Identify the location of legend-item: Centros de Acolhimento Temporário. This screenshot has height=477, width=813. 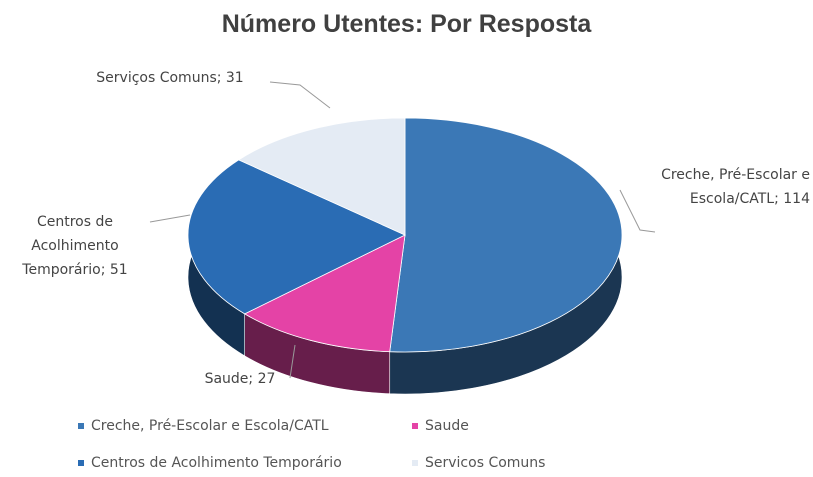
(210, 463).